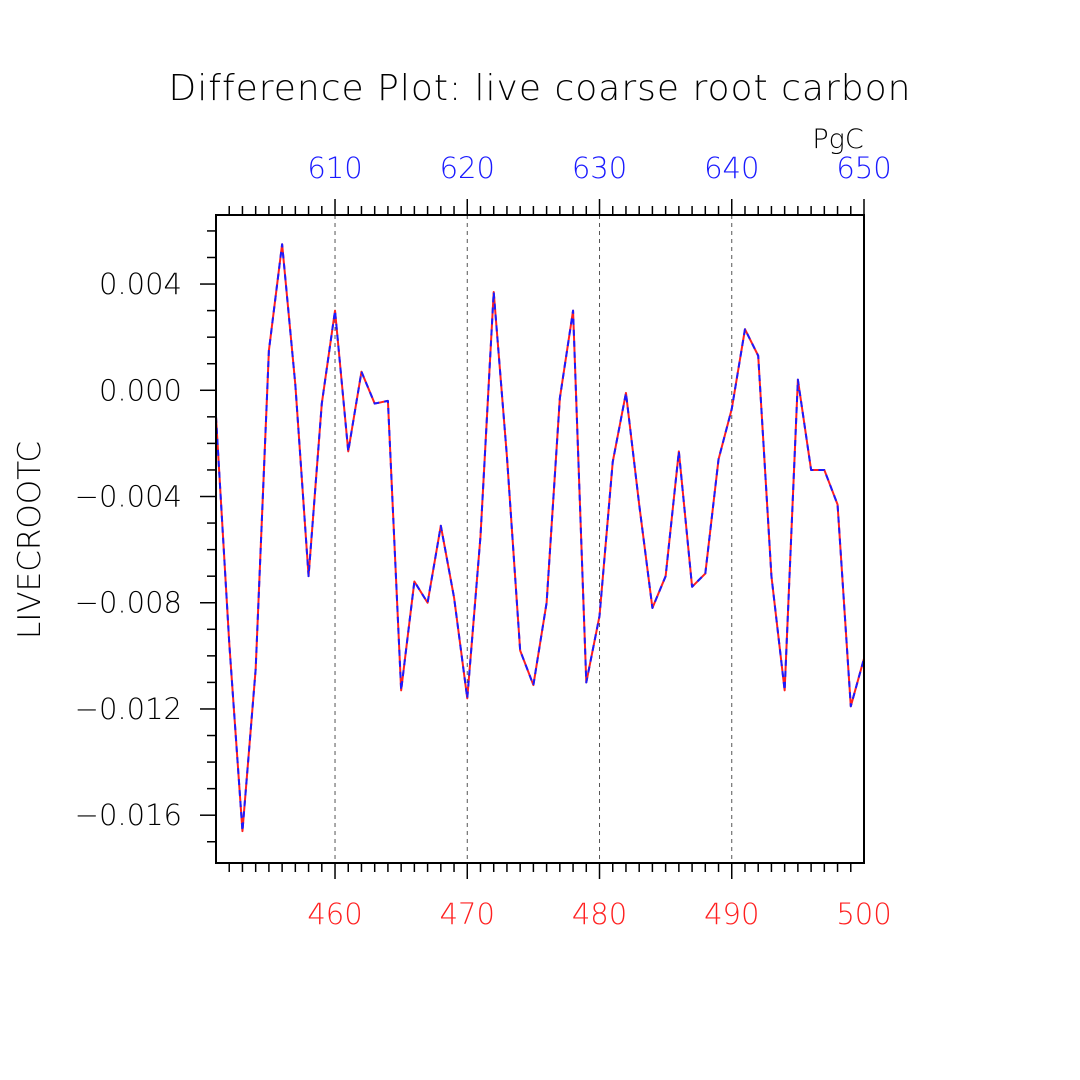 This screenshot has height=1080, width=1080. What do you see at coordinates (863, 168) in the screenshot?
I see `x-tick-label-top: 650` at bounding box center [863, 168].